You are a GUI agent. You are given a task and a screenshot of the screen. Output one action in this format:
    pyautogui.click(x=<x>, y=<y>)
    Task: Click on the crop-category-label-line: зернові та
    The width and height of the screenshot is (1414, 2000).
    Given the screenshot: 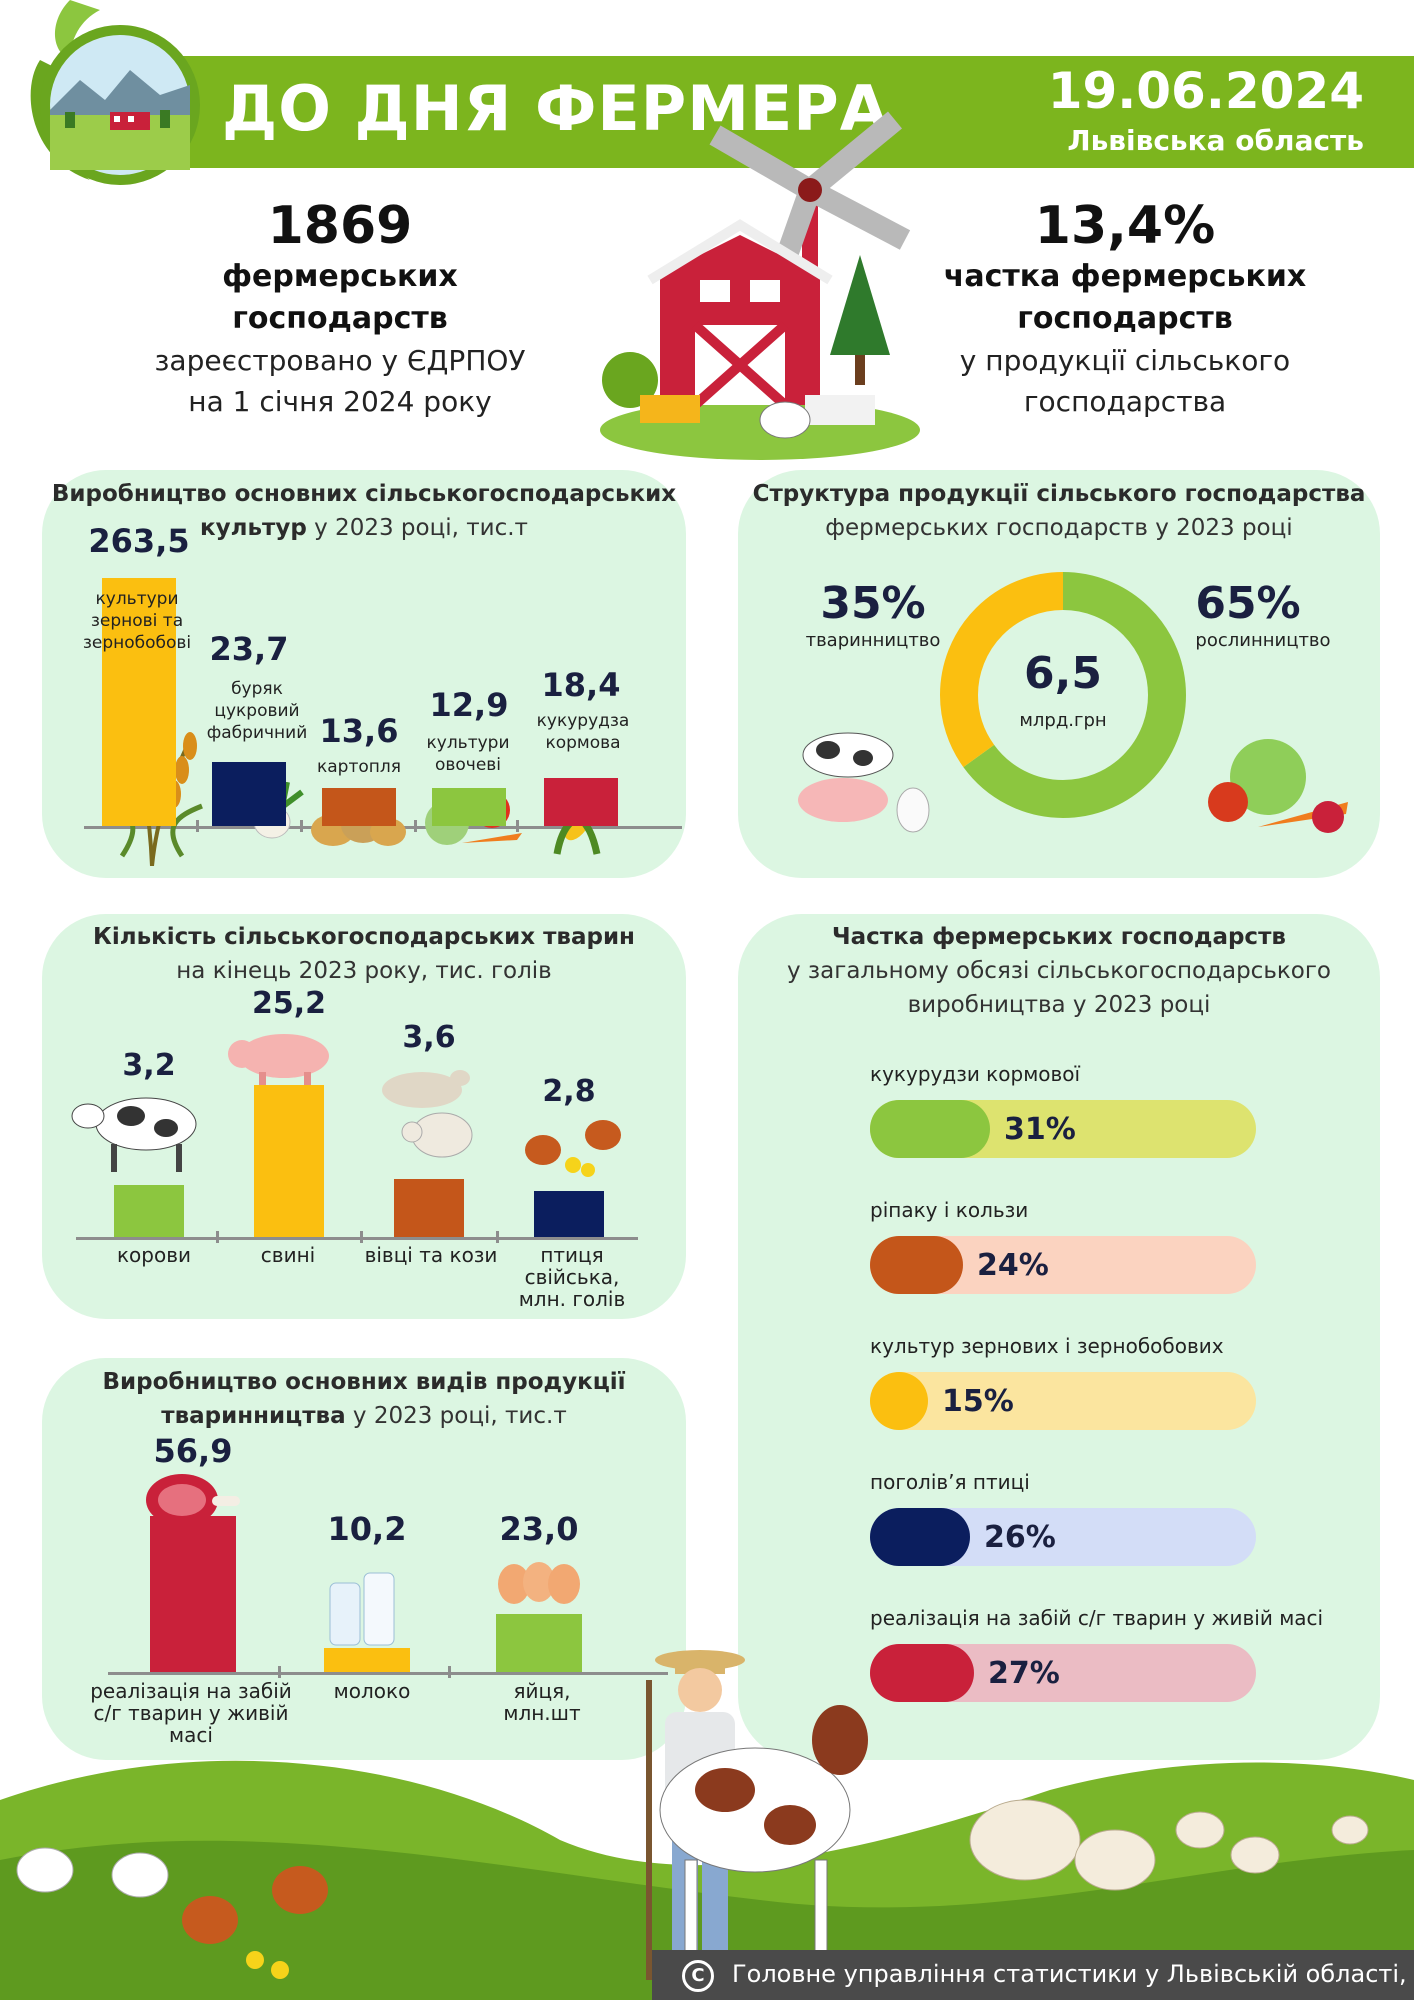 What is the action you would take?
    pyautogui.click(x=137, y=621)
    